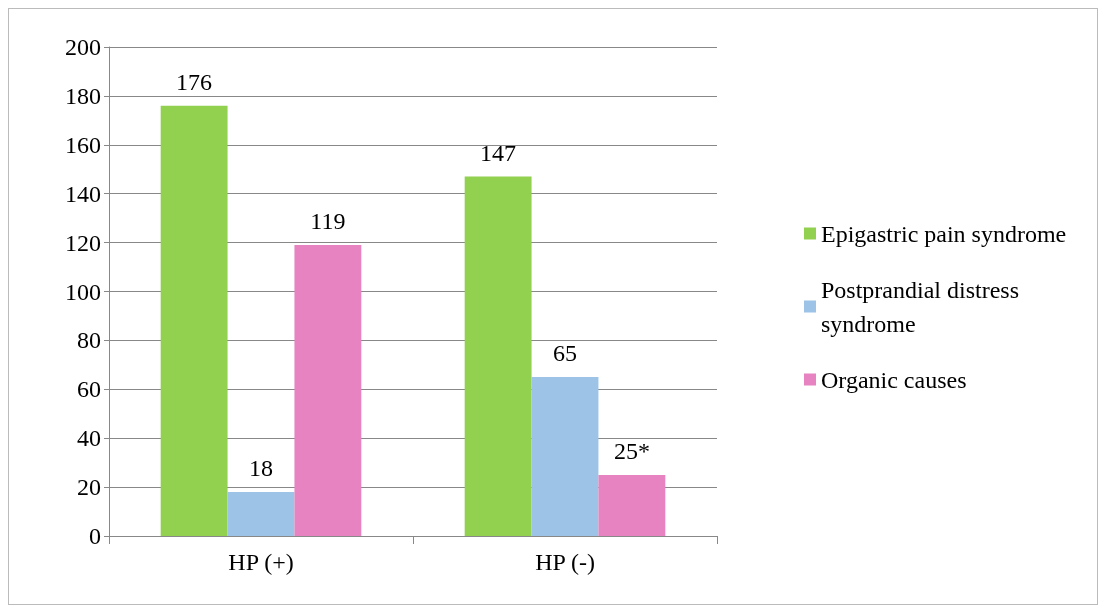 The height and width of the screenshot is (613, 1106). I want to click on legend-label: Epigastric pain syndrome, so click(944, 233).